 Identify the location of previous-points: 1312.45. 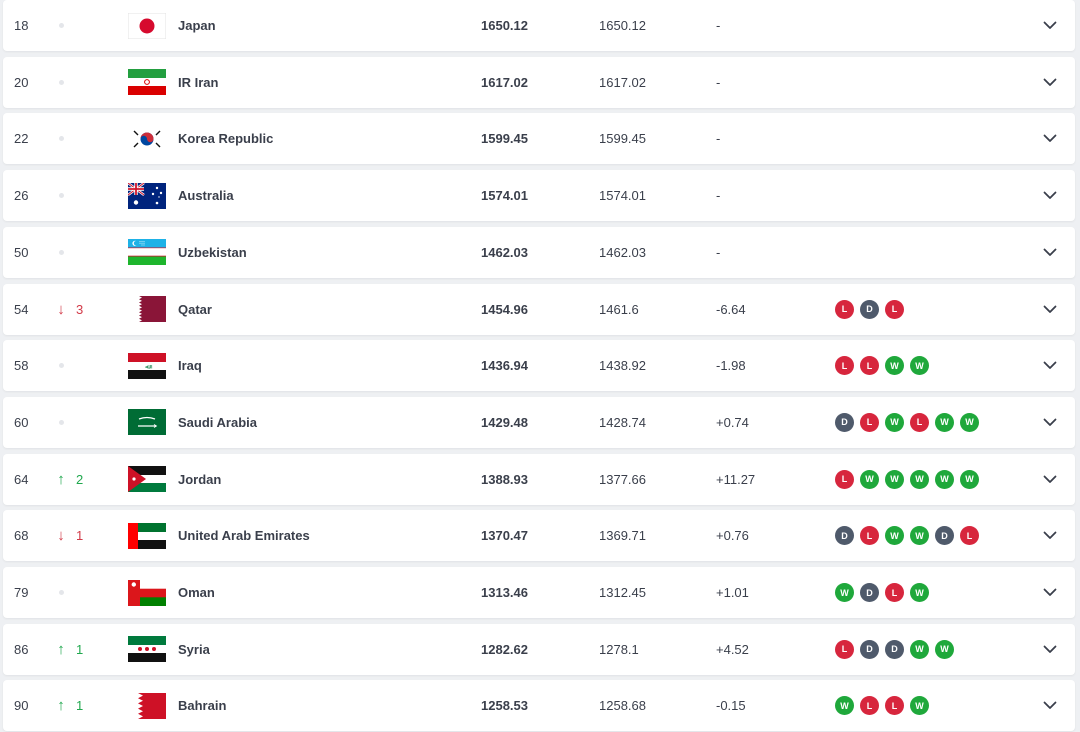
(622, 592).